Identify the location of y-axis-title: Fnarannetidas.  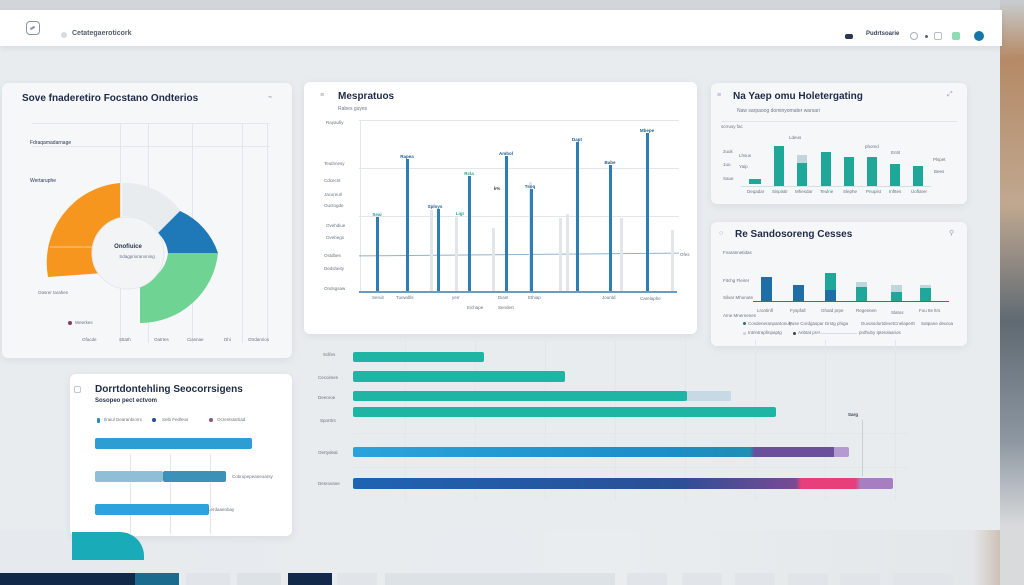
(737, 252).